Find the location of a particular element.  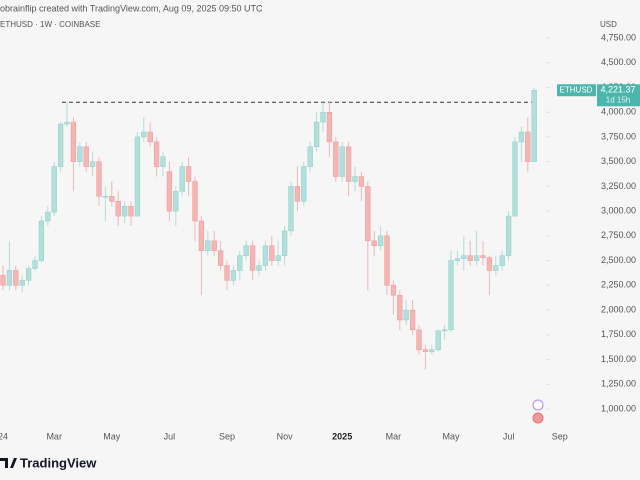

logo-icon is located at coordinates (8, 463).